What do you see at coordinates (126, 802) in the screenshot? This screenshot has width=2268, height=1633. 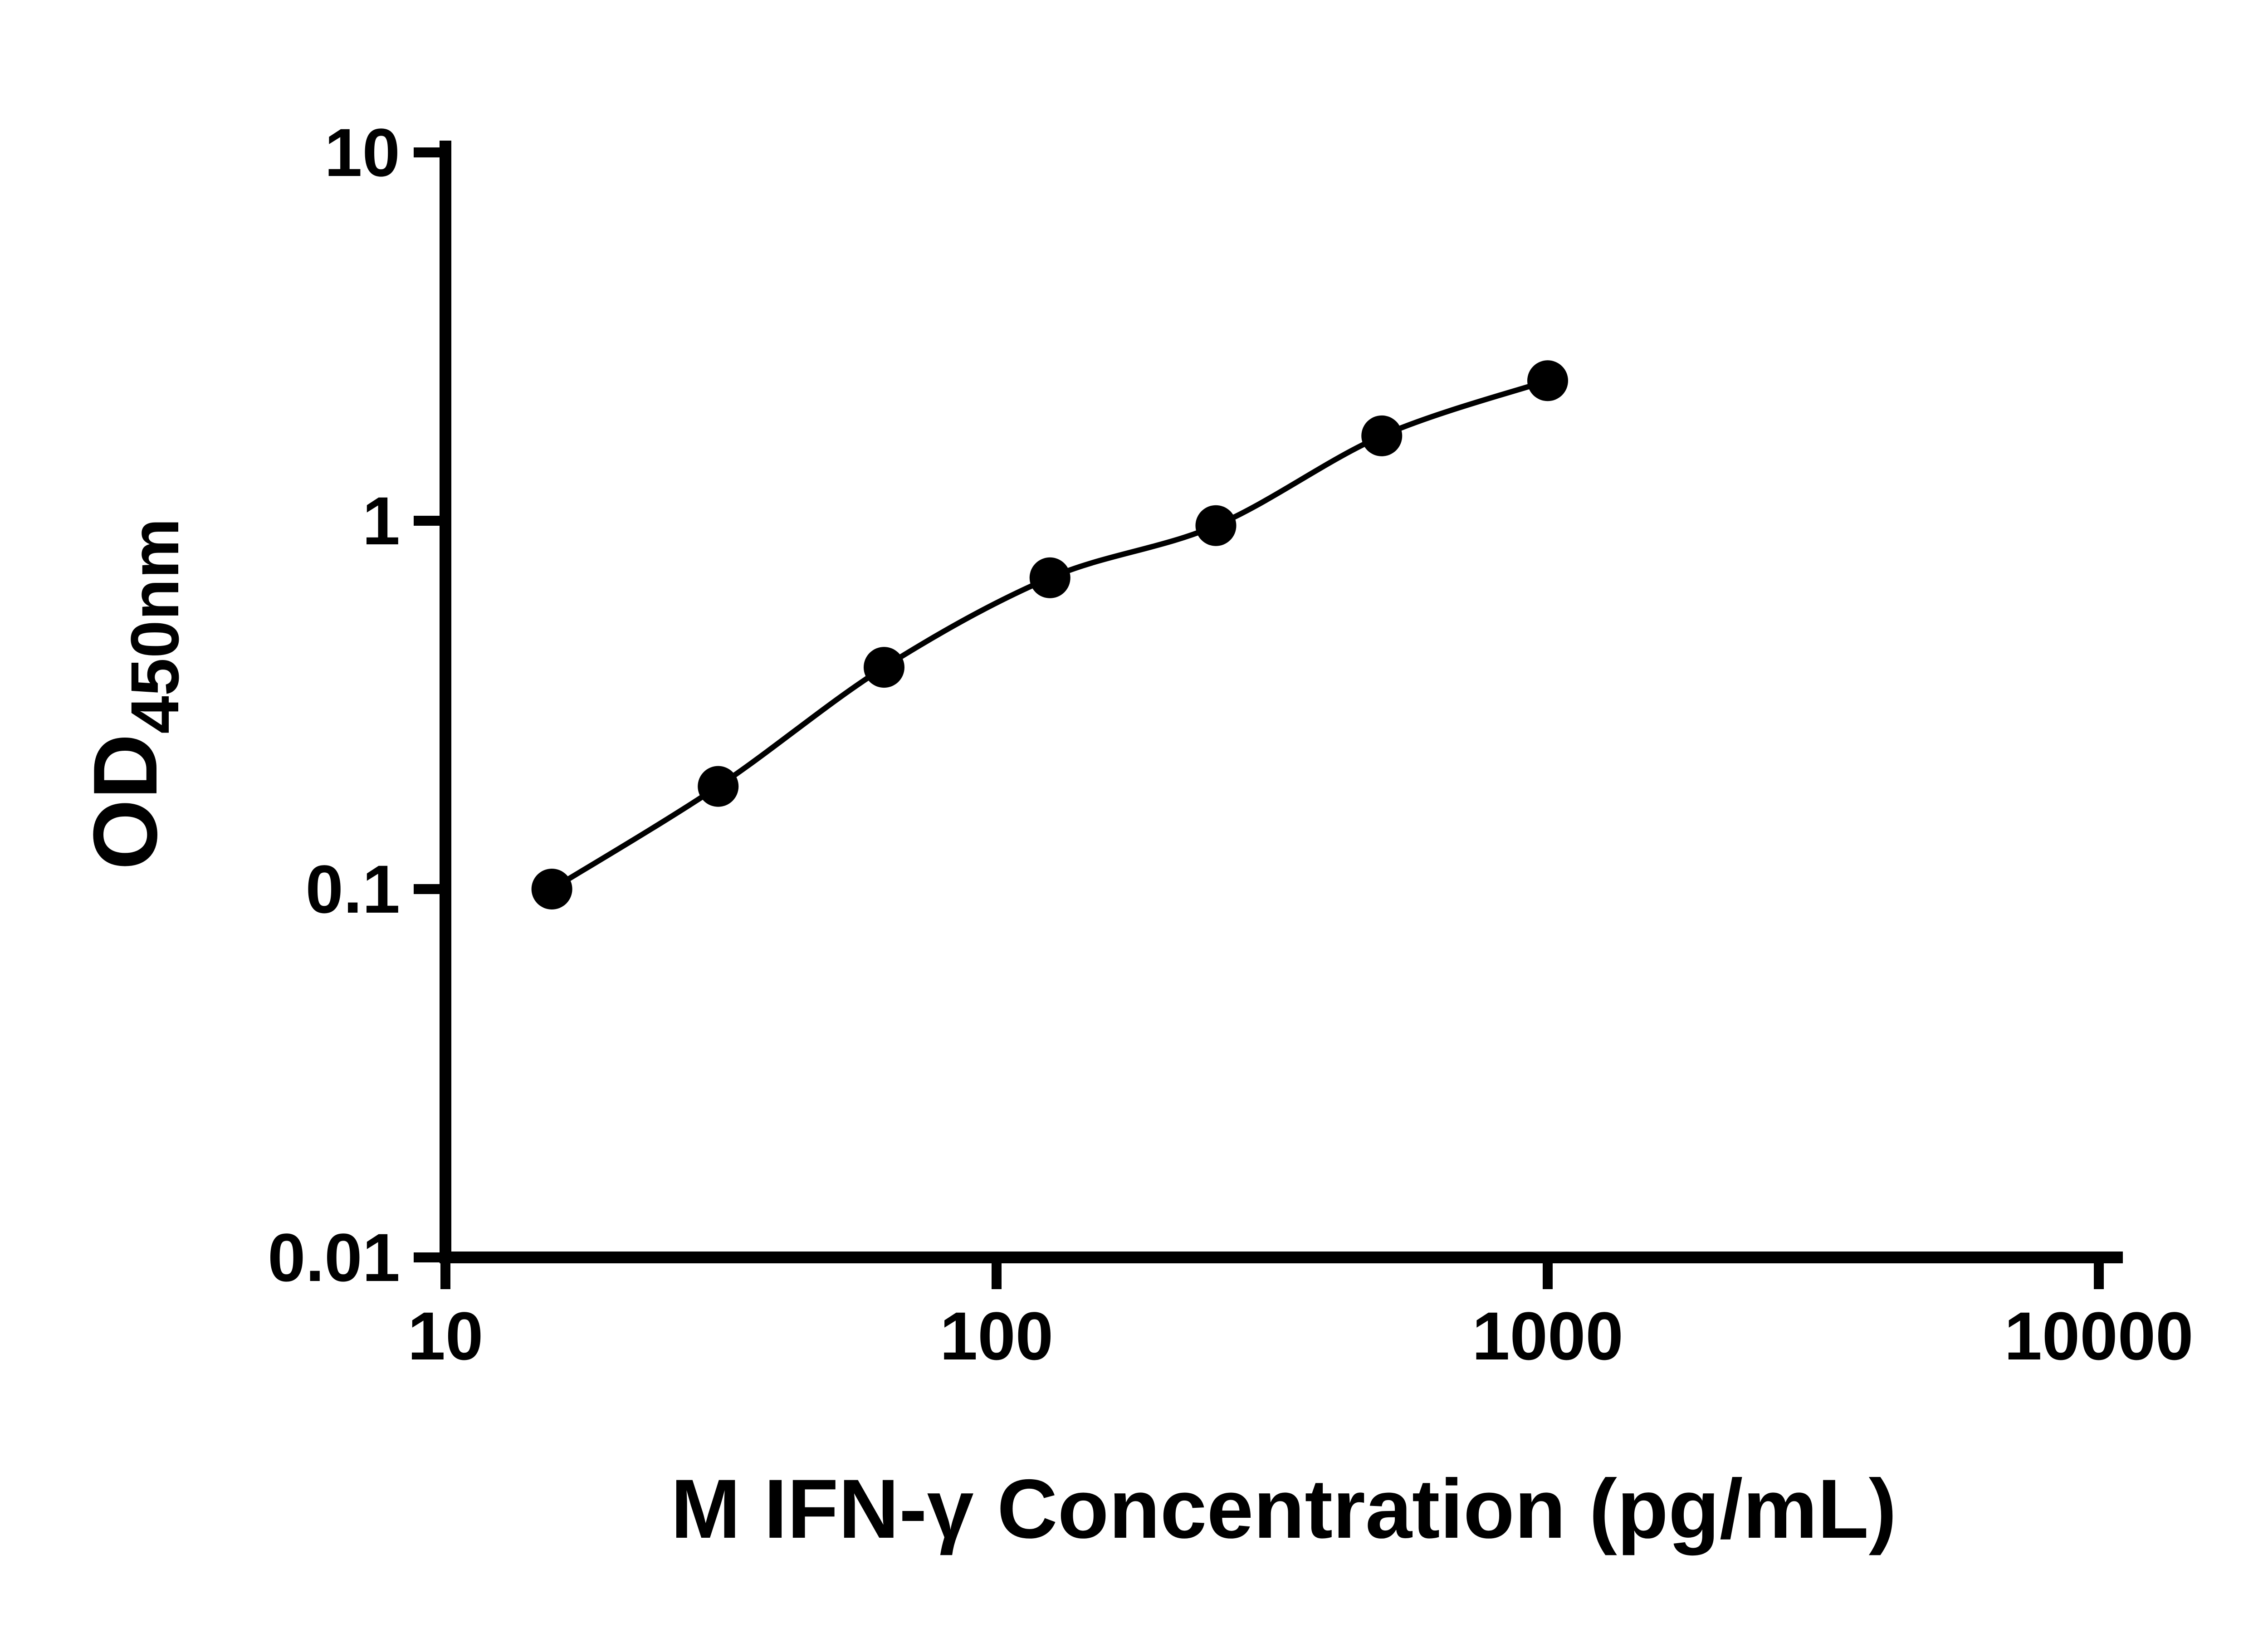 I see `y-axis-title-main: OD` at bounding box center [126, 802].